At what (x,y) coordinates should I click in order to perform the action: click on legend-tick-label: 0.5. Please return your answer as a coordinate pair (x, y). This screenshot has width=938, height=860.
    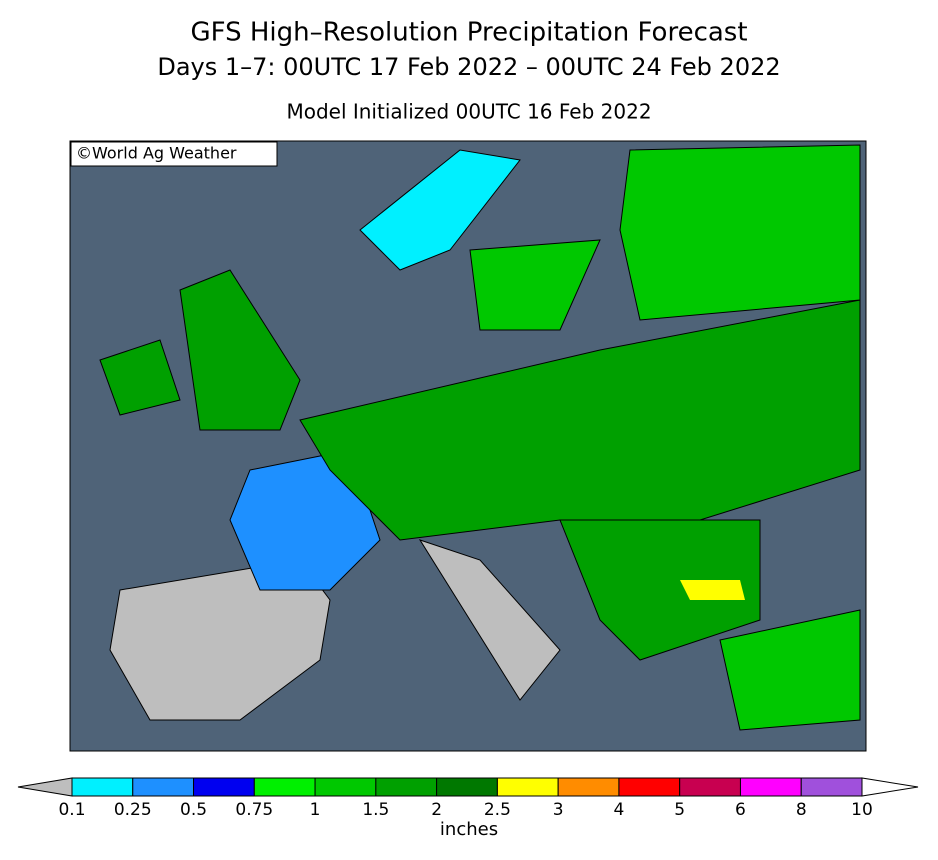
    Looking at the image, I should click on (193, 810).